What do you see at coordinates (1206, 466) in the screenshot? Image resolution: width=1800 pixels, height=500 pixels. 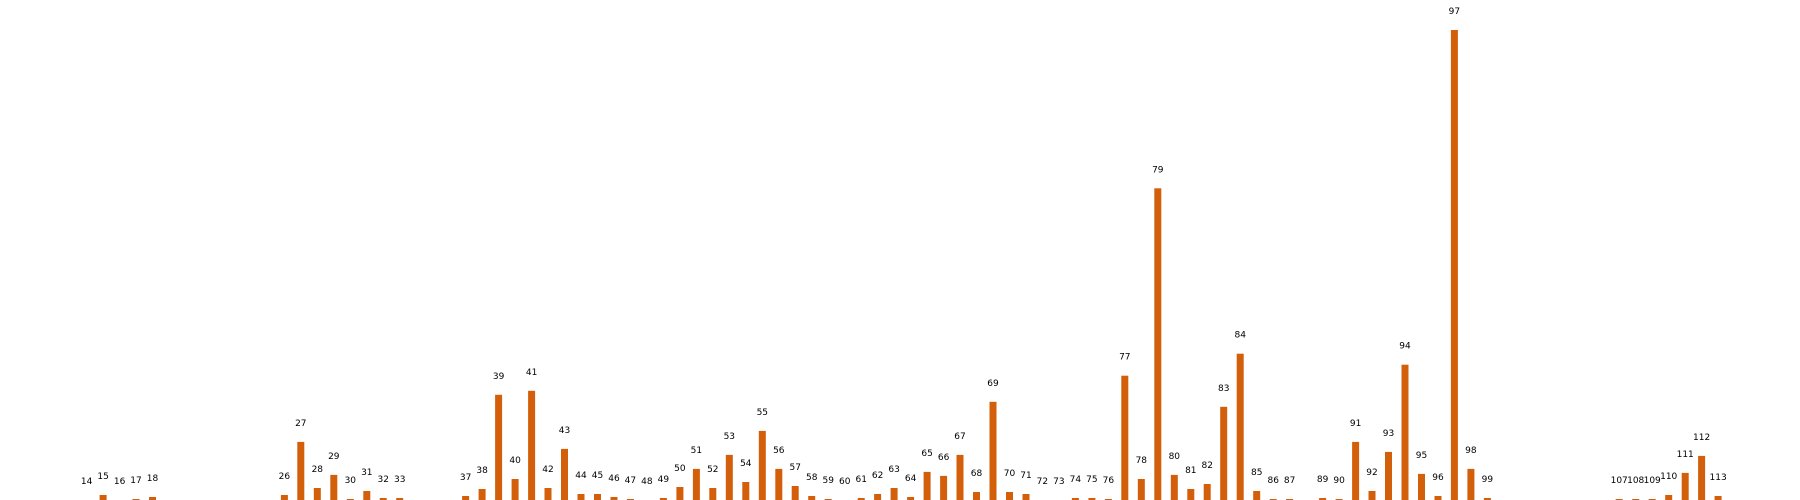 I see `data-label-82: 82` at bounding box center [1206, 466].